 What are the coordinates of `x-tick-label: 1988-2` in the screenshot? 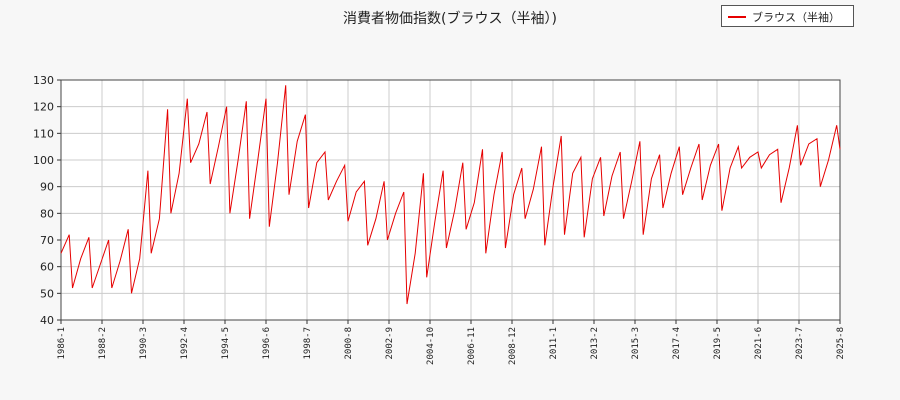 It's located at (103, 343).